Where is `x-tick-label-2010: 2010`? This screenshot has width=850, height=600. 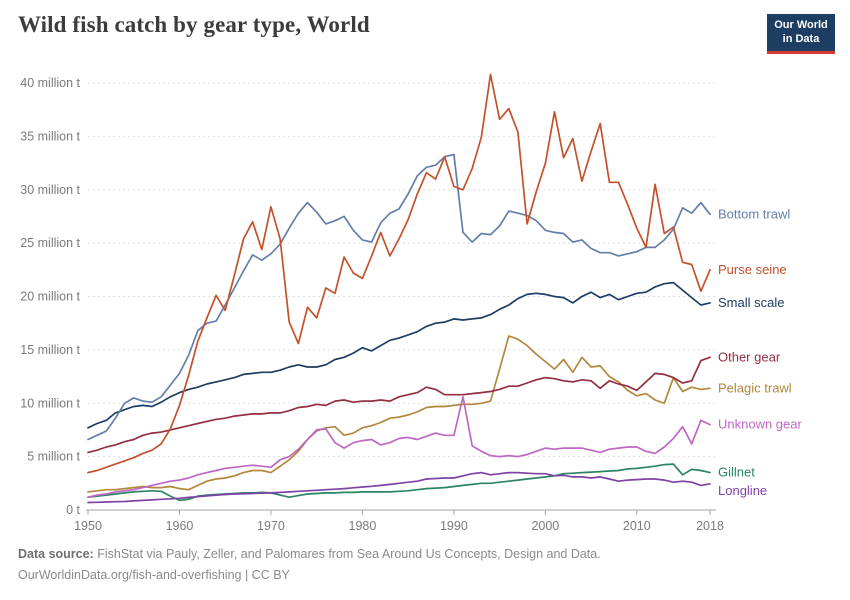
x-tick-label-2010: 2010 is located at coordinates (637, 526).